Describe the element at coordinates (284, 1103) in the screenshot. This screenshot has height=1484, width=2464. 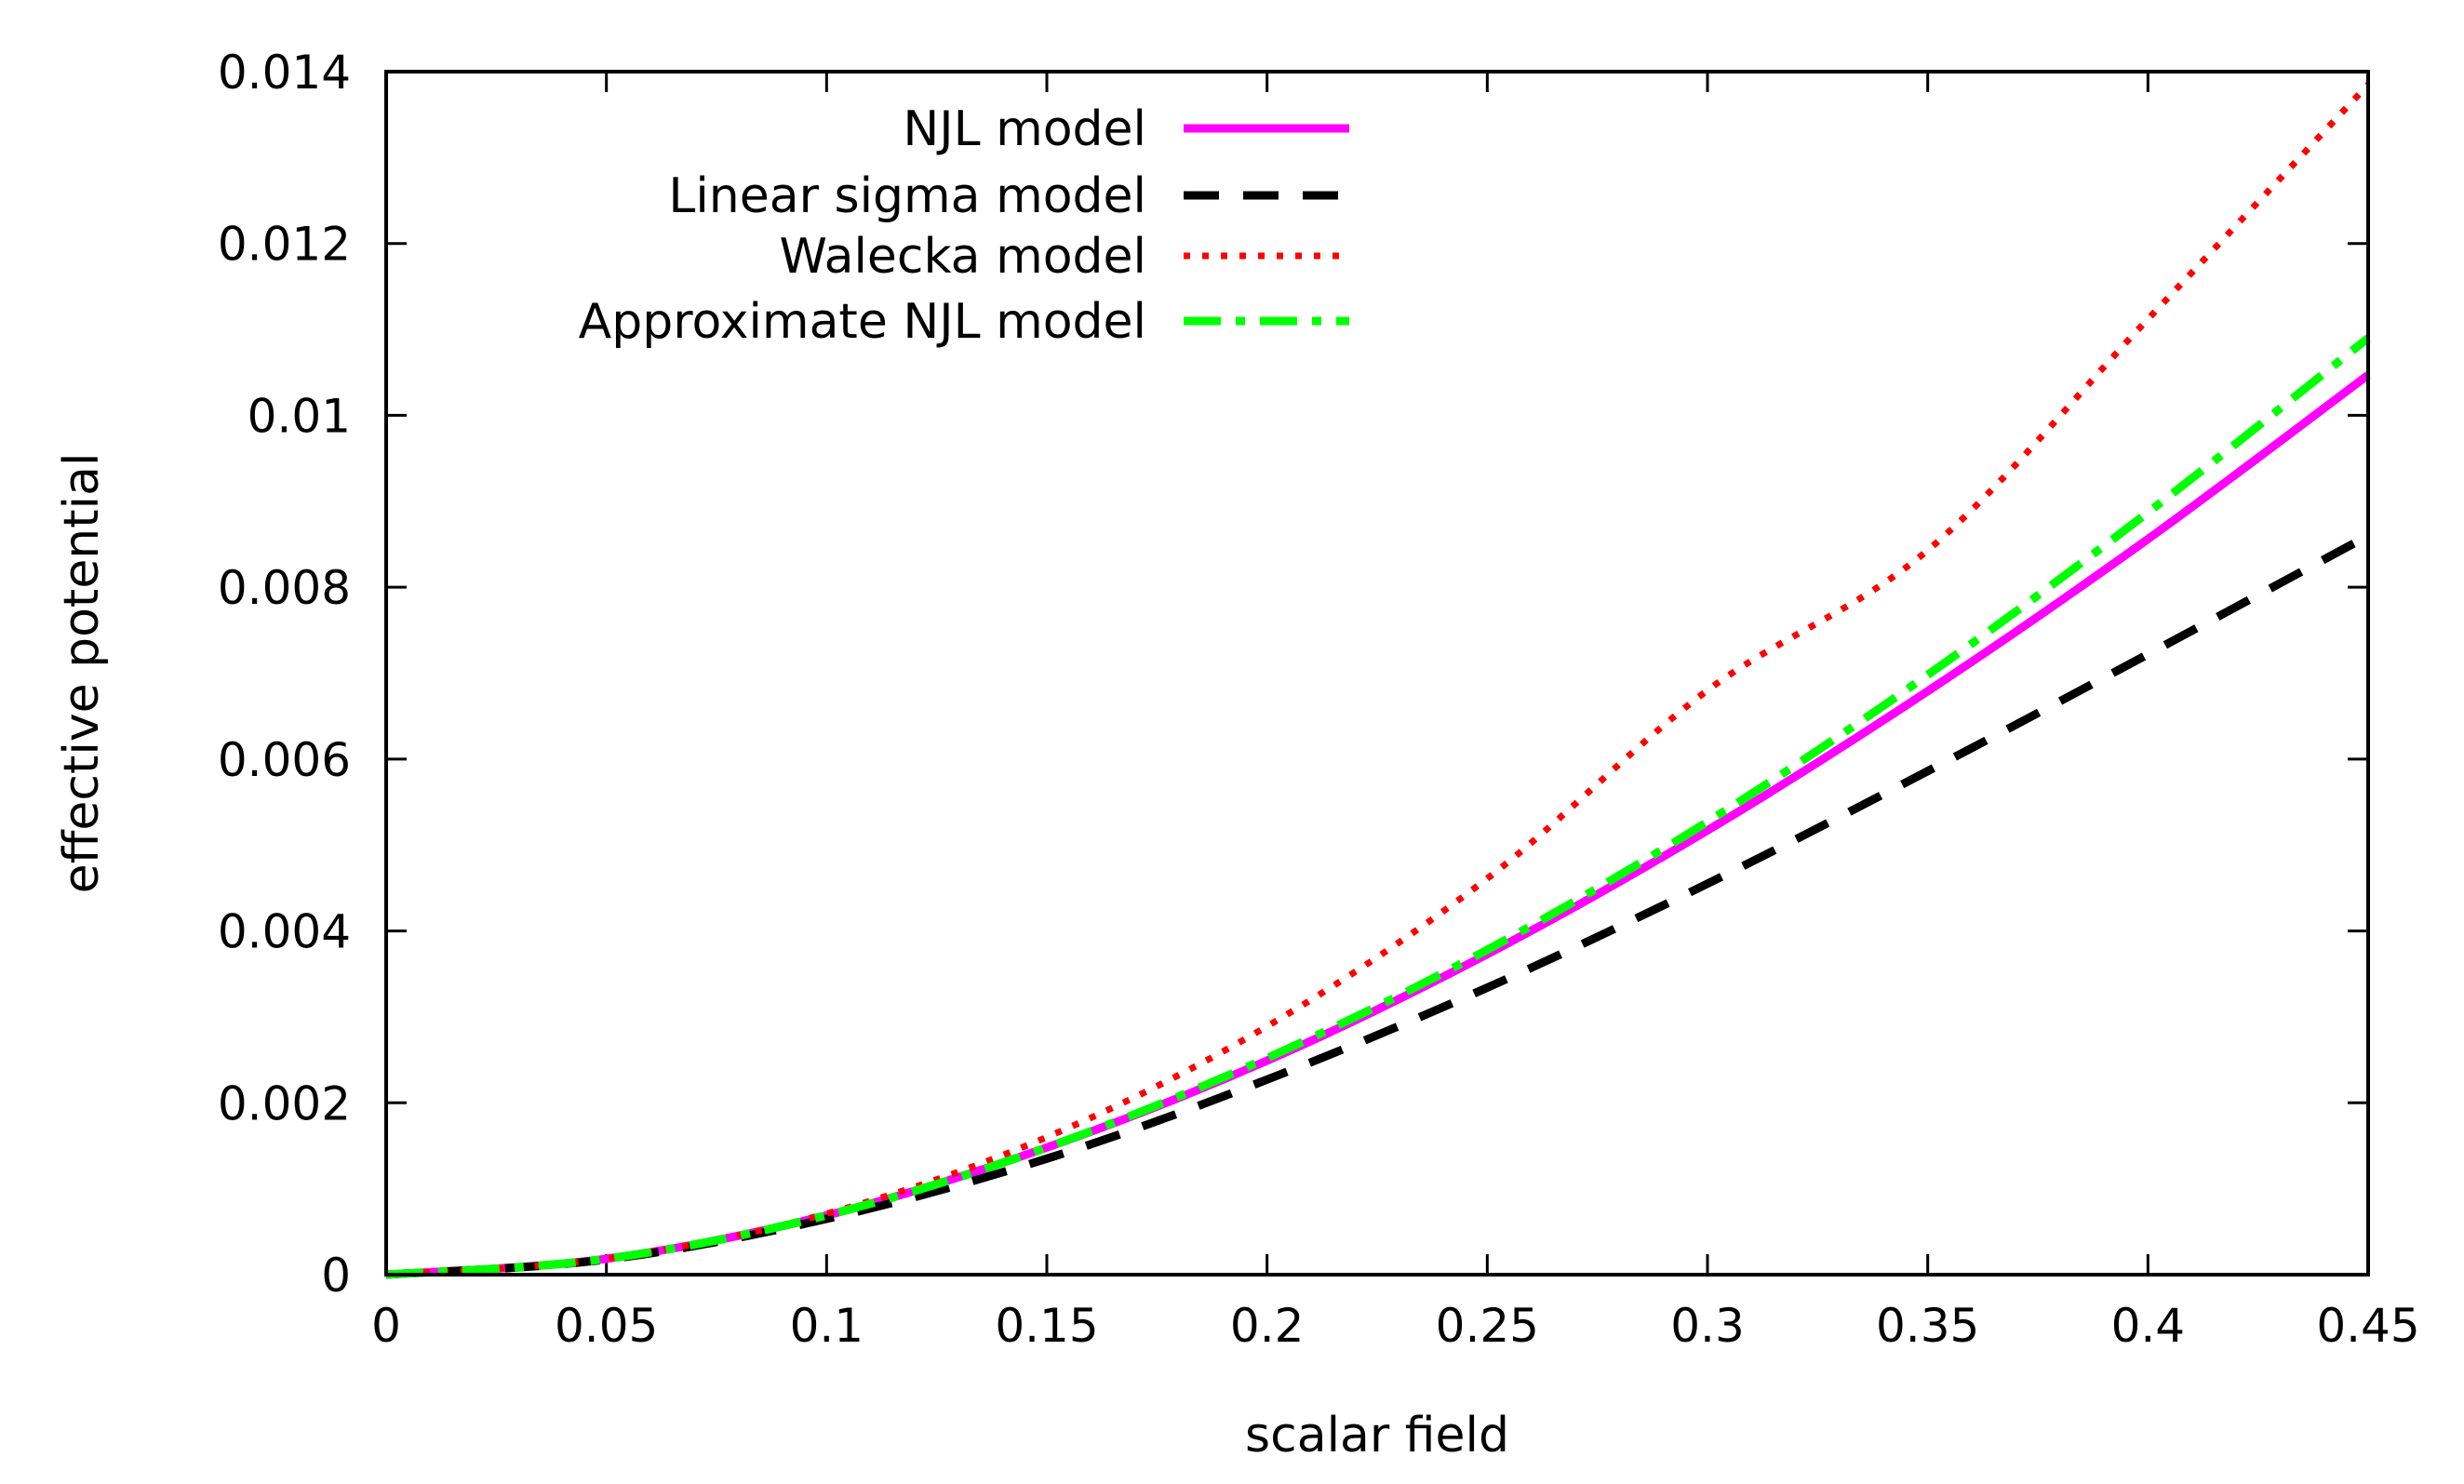
I see `y-tick-label: 0.002` at that location.